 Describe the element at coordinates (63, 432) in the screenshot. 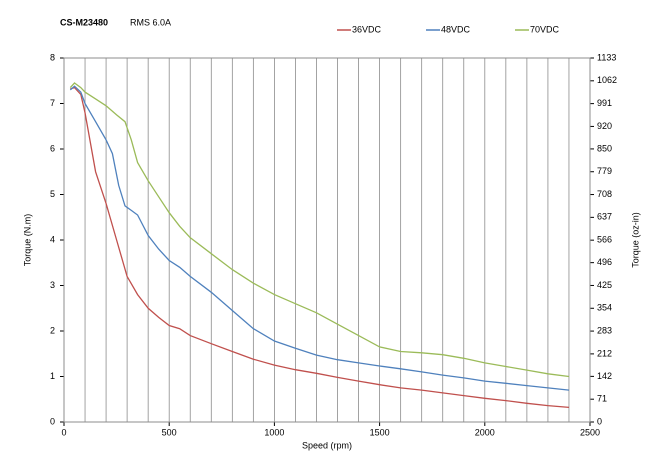

I see `x-tick-label: 0` at that location.